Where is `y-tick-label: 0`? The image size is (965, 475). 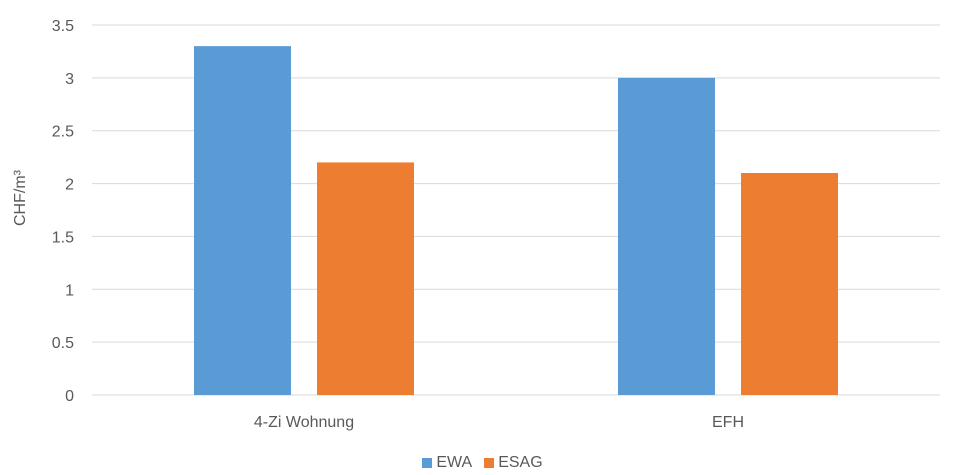 y-tick-label: 0 is located at coordinates (69, 396).